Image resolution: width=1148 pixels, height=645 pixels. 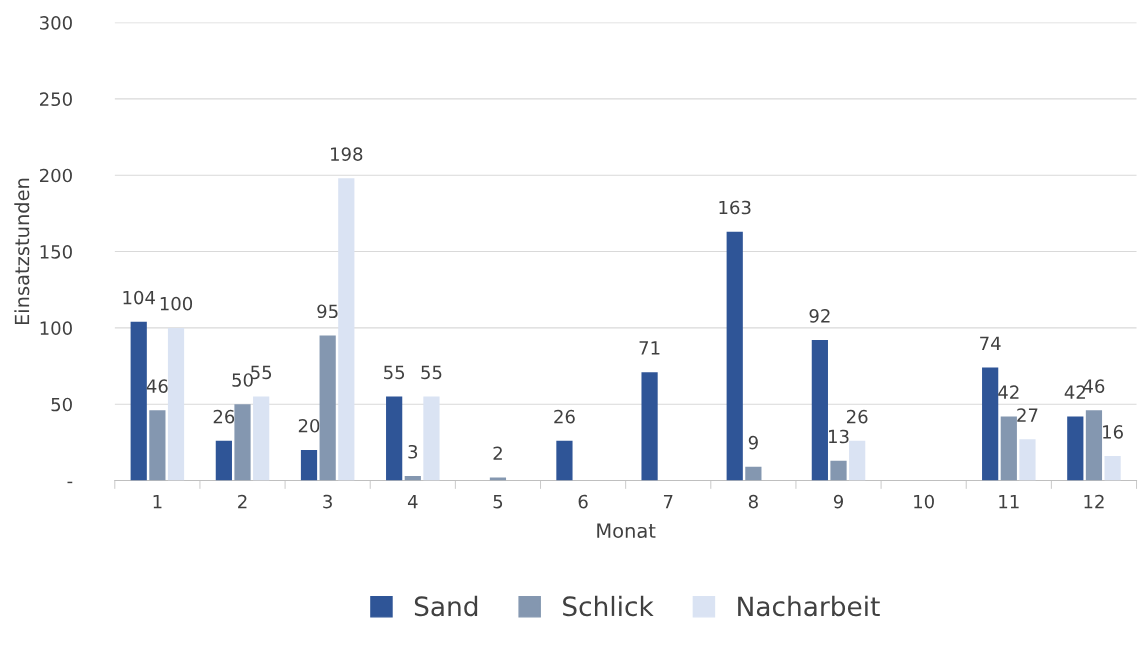 I want to click on x-tick-label: 1, so click(x=157, y=501).